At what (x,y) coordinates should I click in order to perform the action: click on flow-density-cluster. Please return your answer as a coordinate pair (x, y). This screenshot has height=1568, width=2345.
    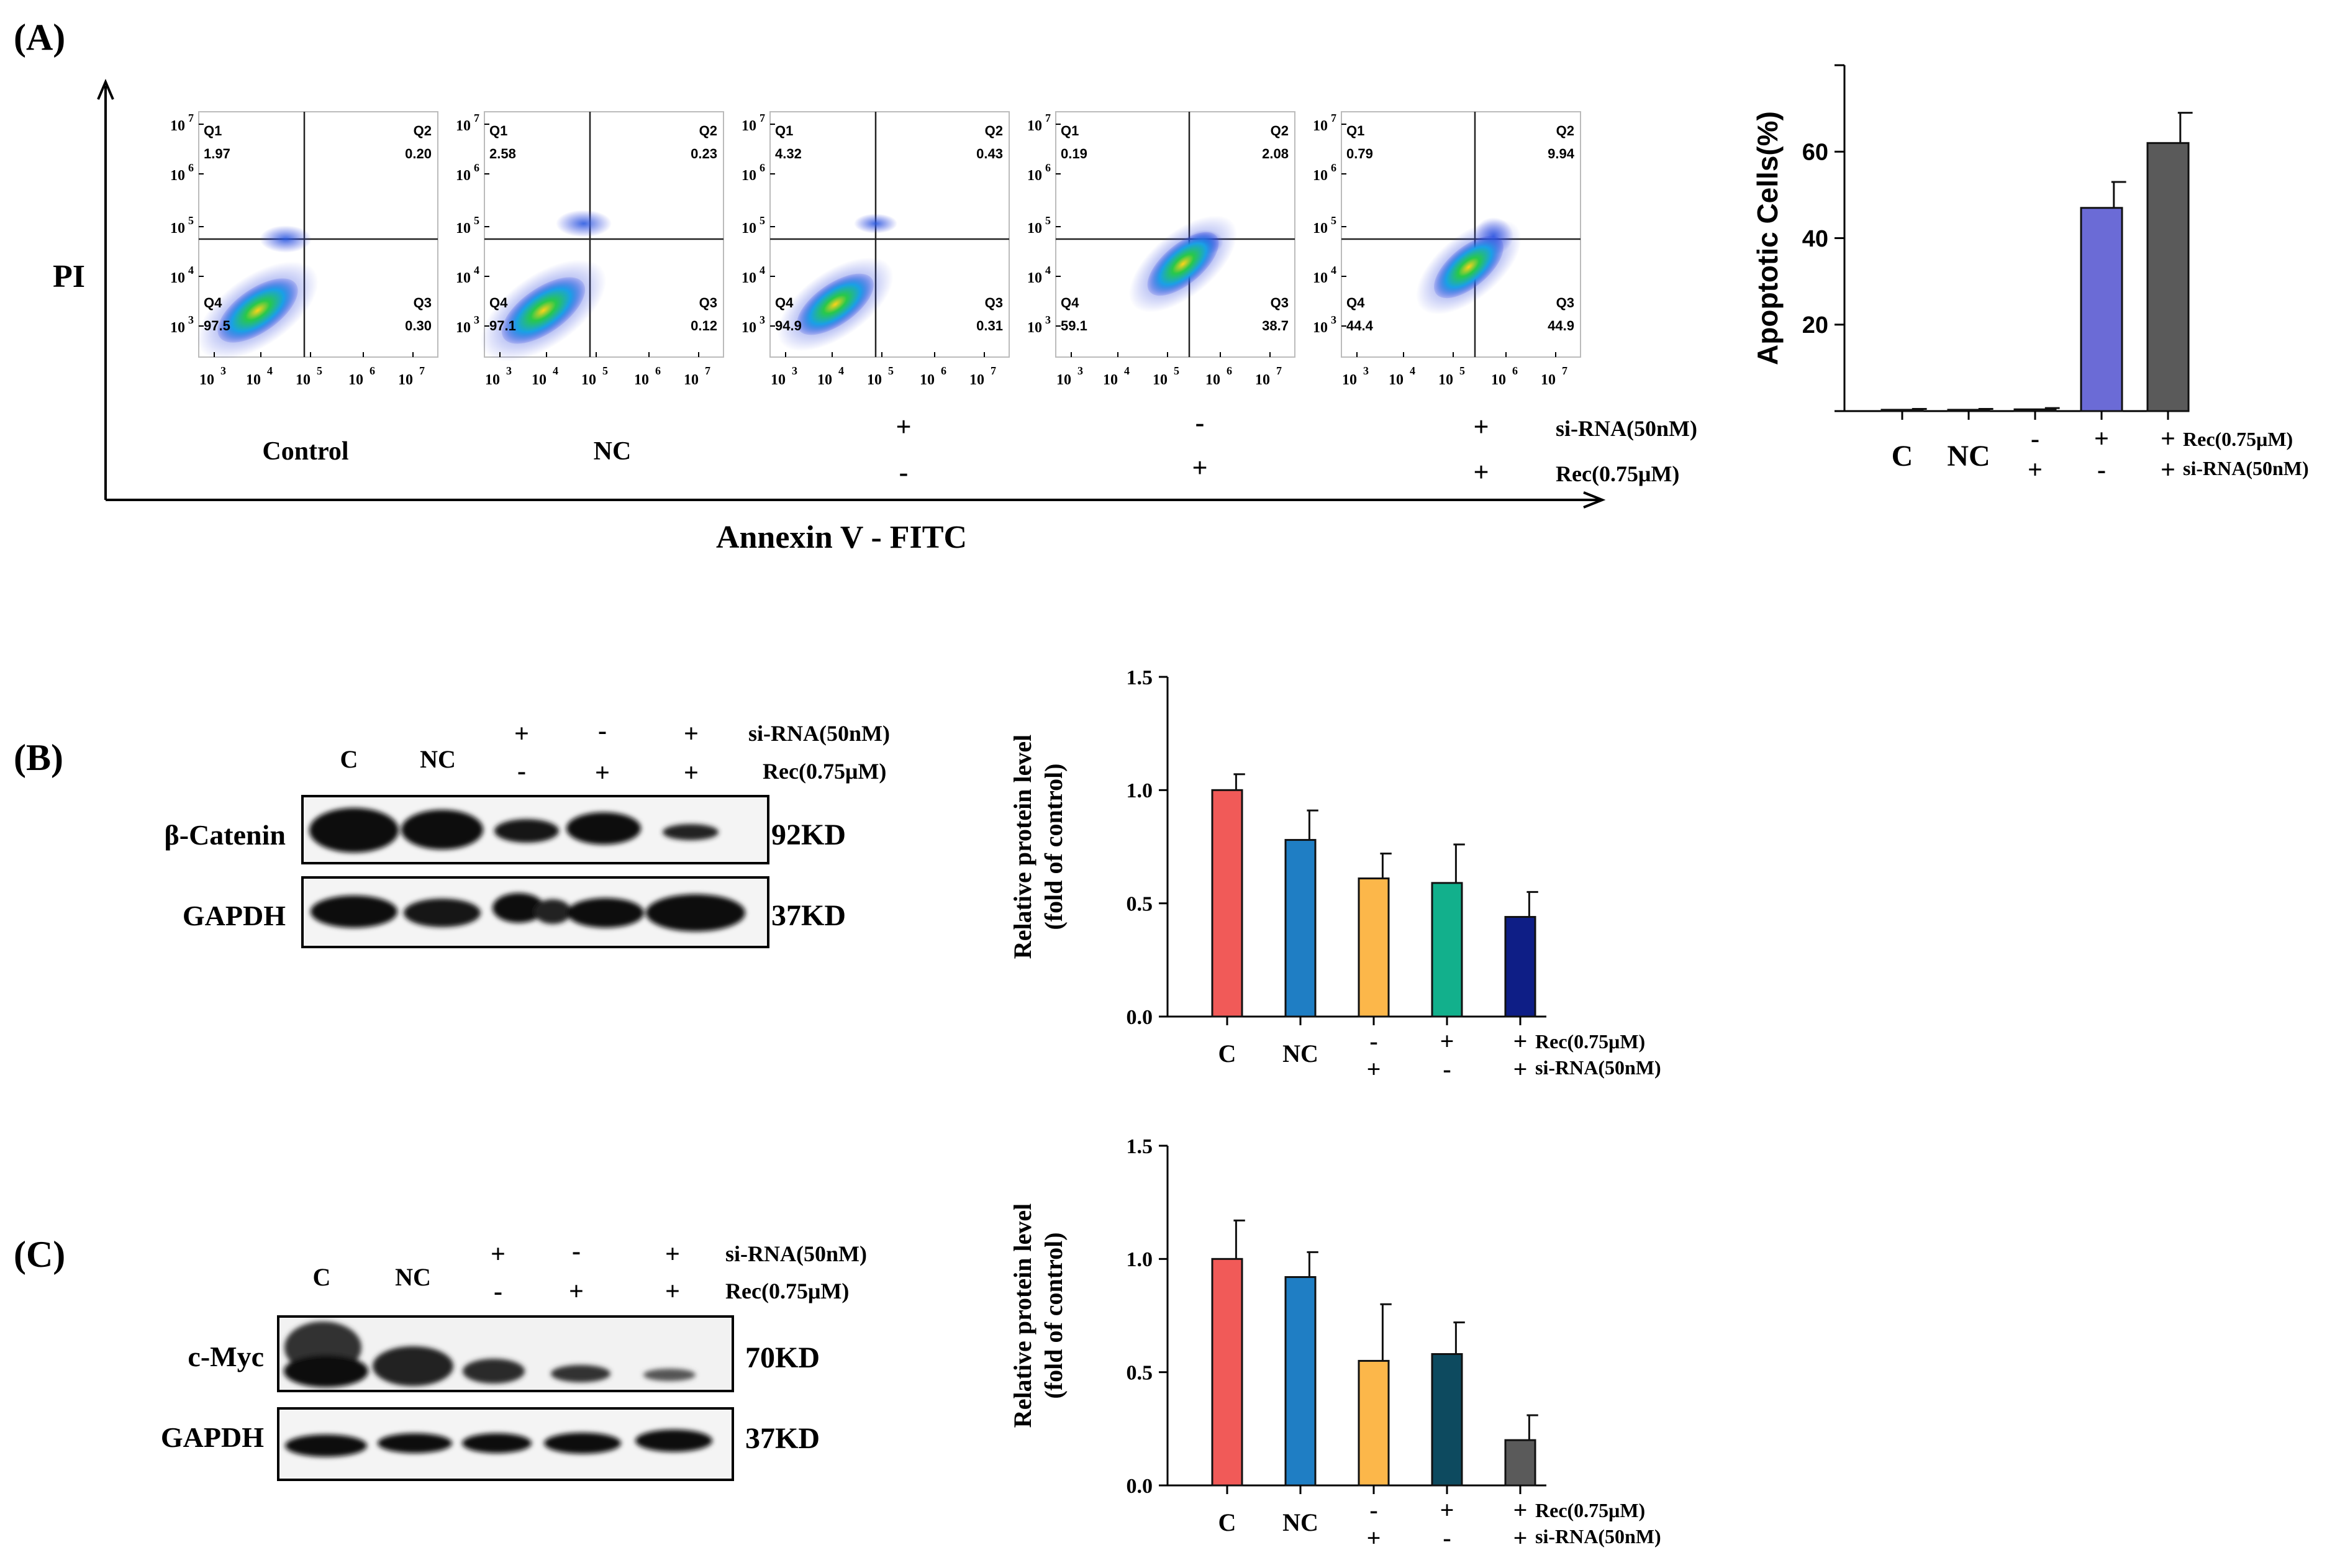
    Looking at the image, I should click on (1183, 264).